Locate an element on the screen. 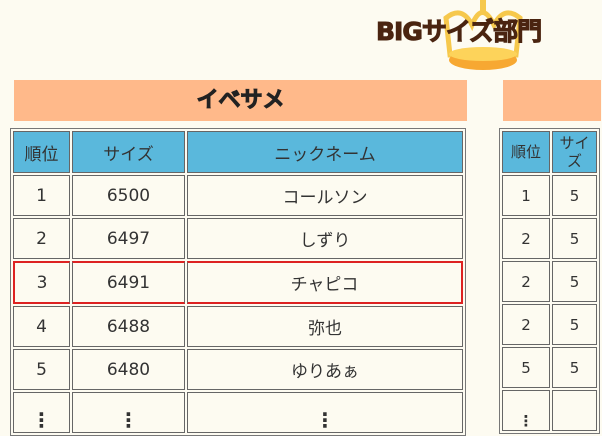 This screenshot has height=436, width=602. species-header-right is located at coordinates (552, 100).